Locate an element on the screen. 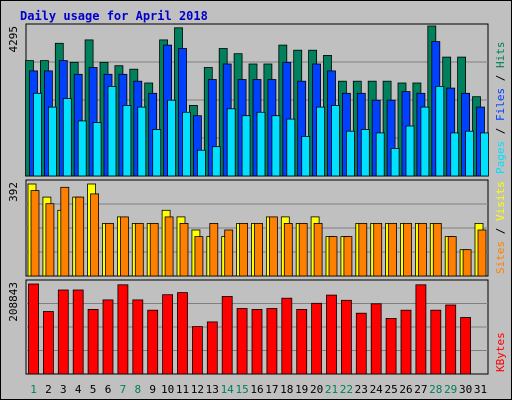 This screenshot has width=512, height=400. x-tick-label: 29 is located at coordinates (450, 389).